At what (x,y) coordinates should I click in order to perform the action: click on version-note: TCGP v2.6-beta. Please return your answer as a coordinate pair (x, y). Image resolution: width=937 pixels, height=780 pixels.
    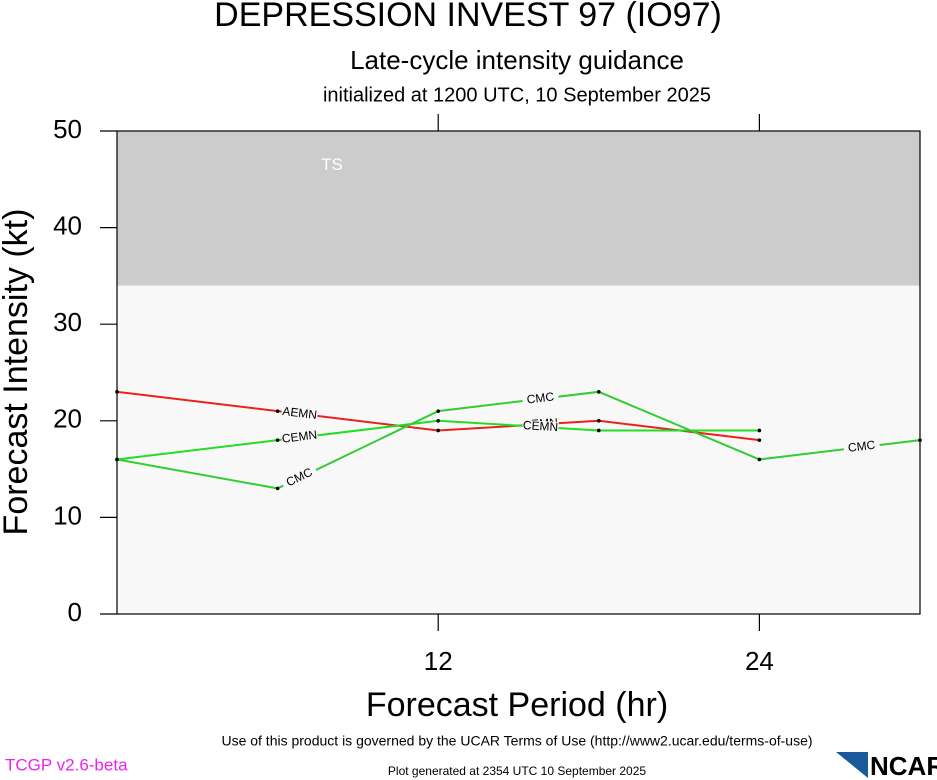
    Looking at the image, I should click on (66, 764).